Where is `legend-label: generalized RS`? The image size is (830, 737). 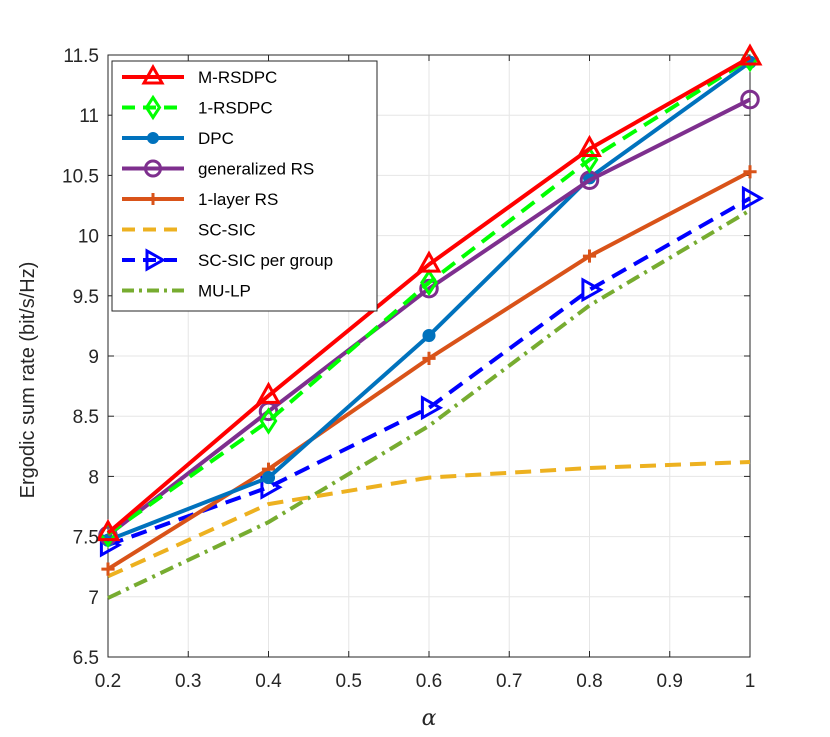
legend-label: generalized RS is located at coordinates (256, 169).